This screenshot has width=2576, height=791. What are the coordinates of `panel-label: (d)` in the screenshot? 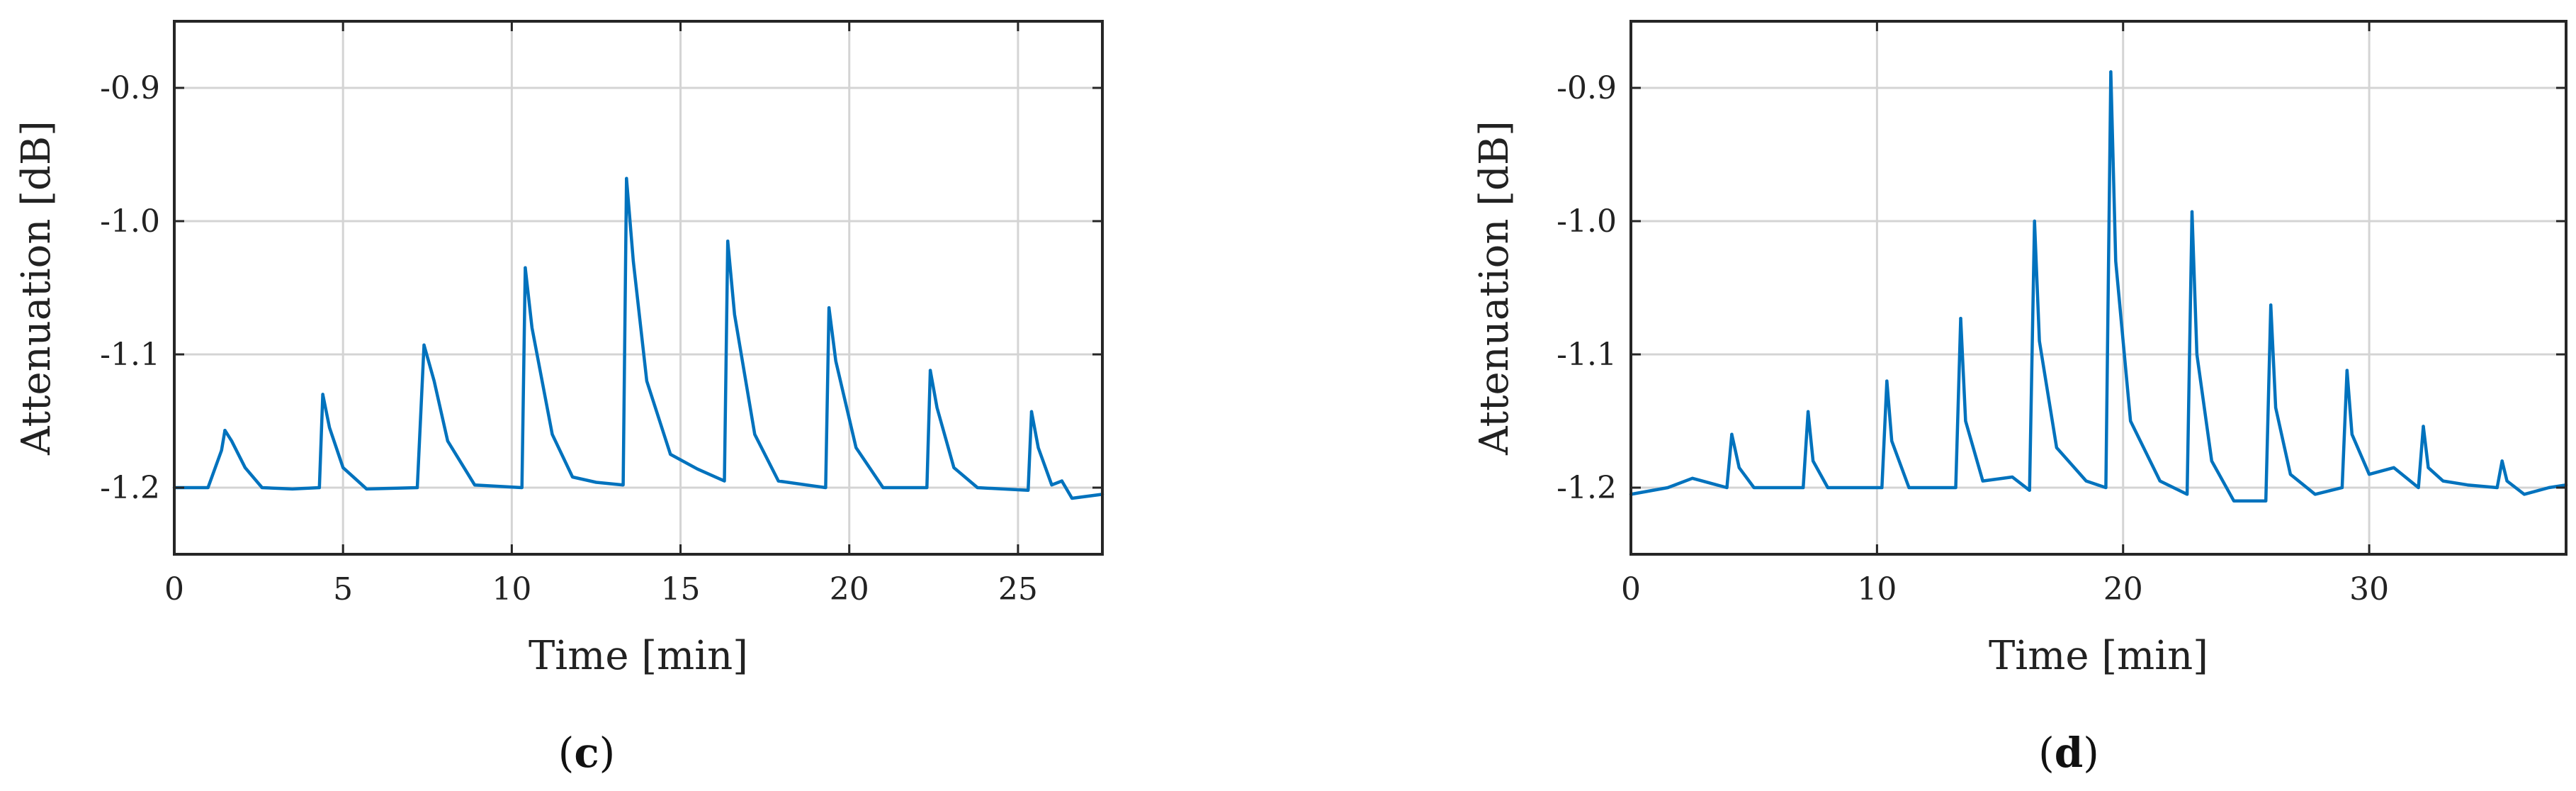 It's located at (2068, 753).